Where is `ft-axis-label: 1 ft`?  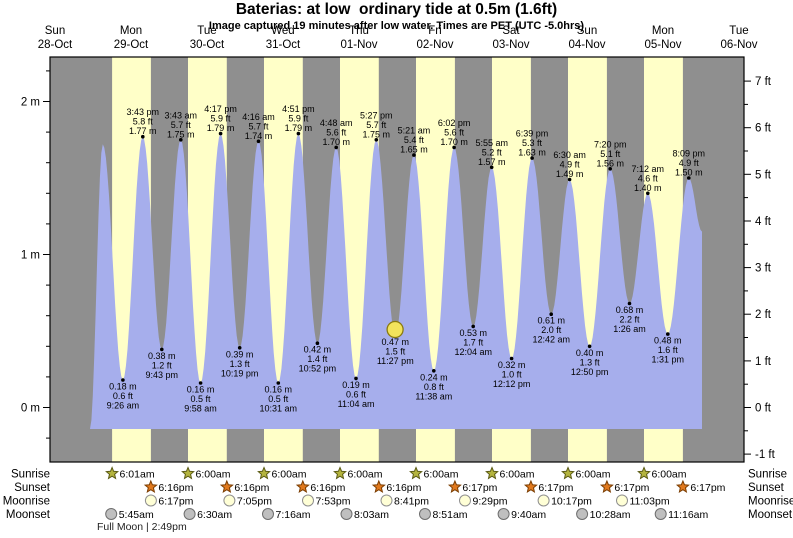 ft-axis-label: 1 ft is located at coordinates (763, 362).